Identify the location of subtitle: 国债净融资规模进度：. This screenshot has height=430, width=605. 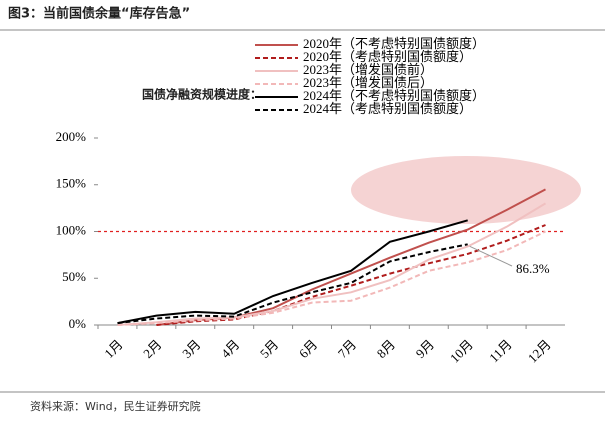
(202, 94).